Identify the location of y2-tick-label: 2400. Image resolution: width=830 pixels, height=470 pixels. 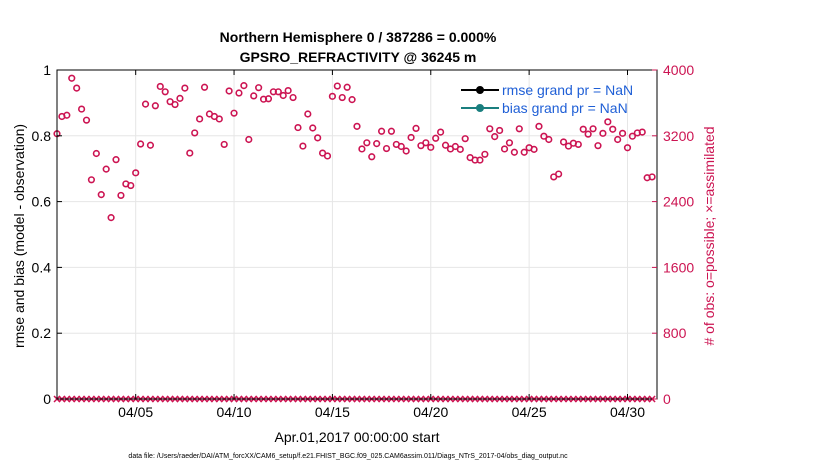
(678, 202).